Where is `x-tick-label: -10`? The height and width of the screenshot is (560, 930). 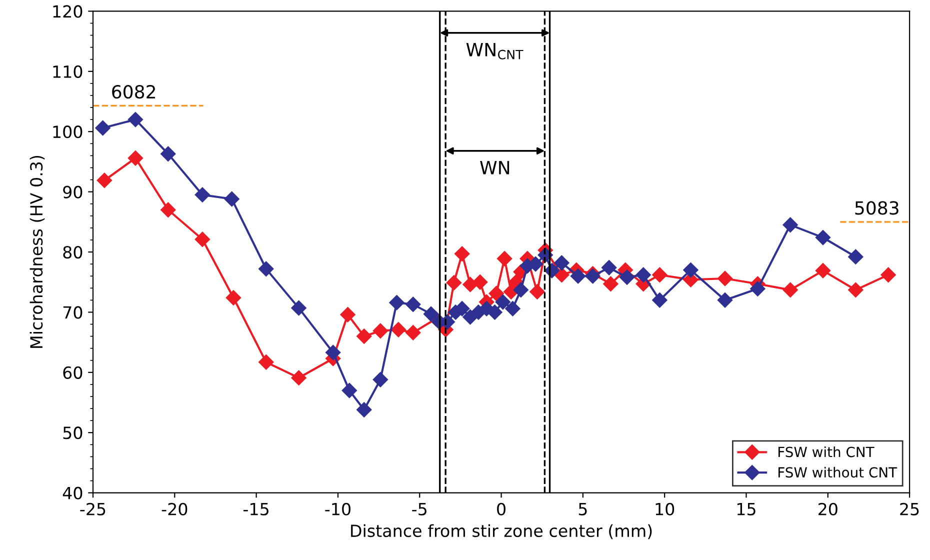 x-tick-label: -10 is located at coordinates (337, 509).